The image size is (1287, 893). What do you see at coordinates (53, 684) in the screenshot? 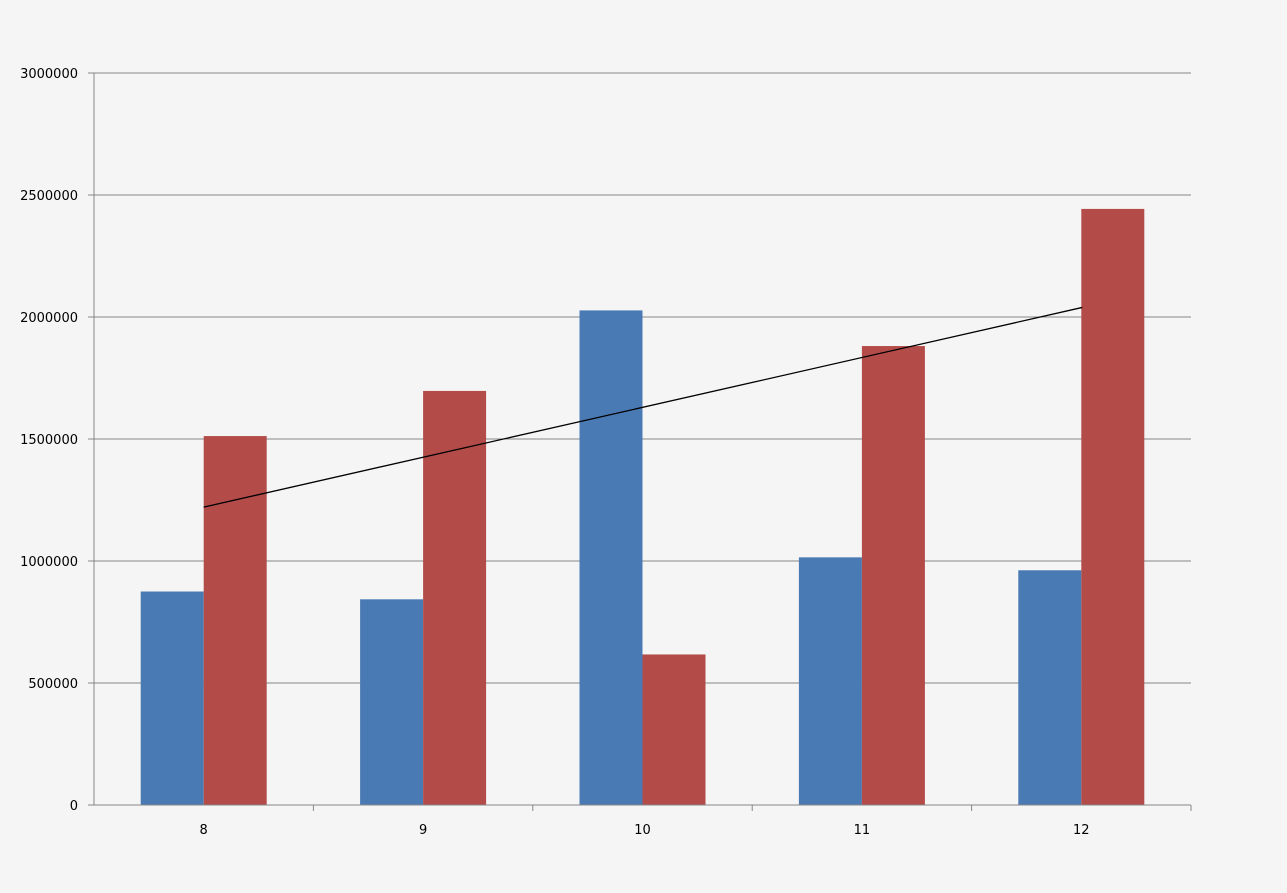
I see `y-tick-label: 500000` at bounding box center [53, 684].